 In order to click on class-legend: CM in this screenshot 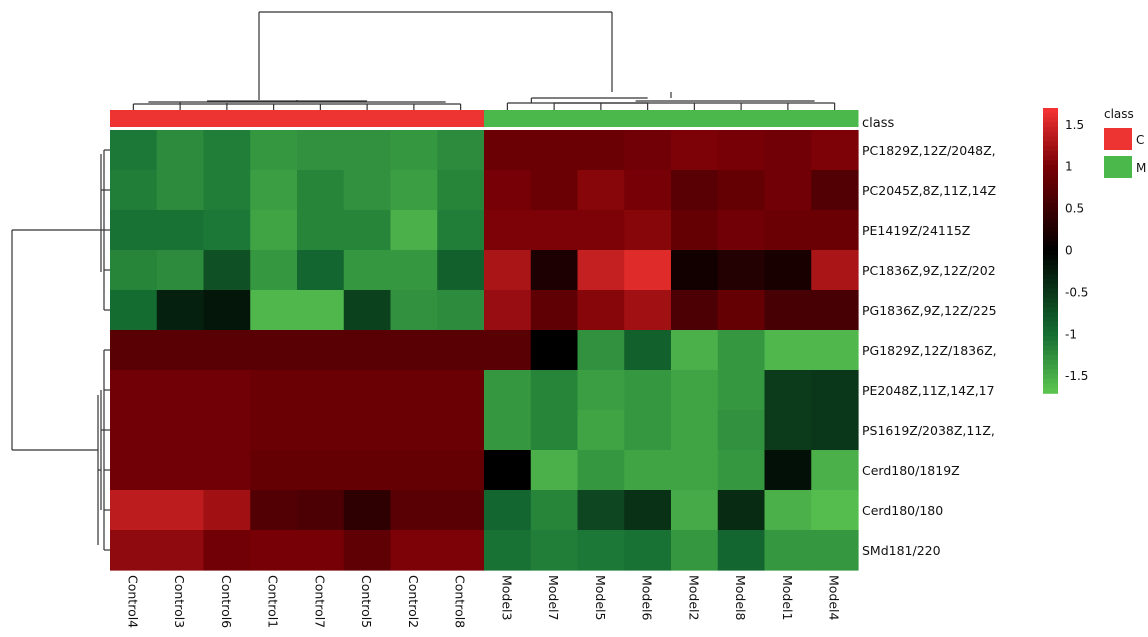, I will do `click(1125, 153)`.